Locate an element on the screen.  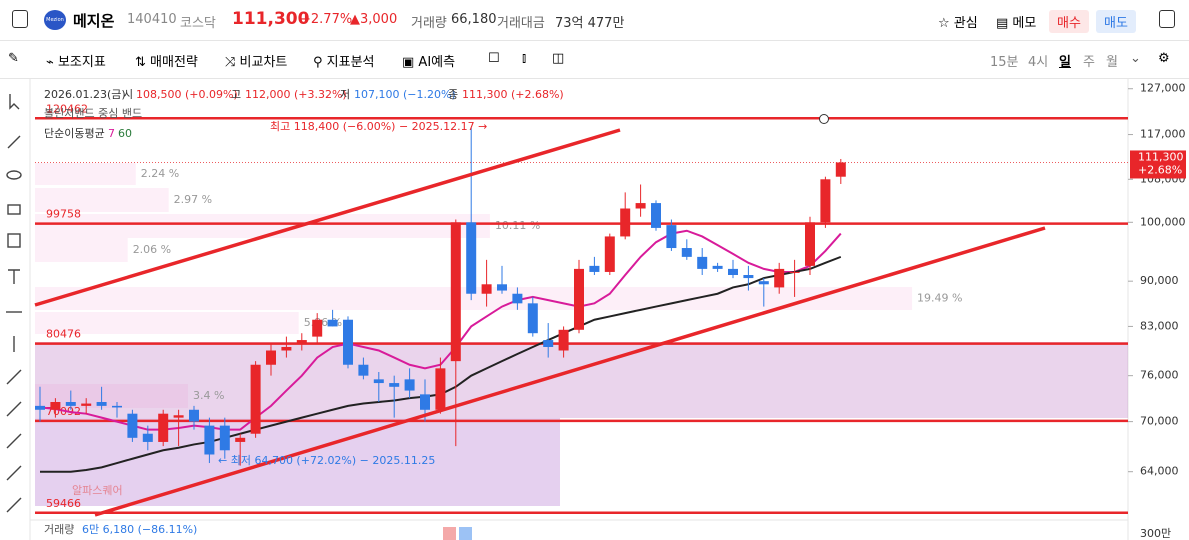
volume-axis-label: 300만 is located at coordinates (1155, 533).